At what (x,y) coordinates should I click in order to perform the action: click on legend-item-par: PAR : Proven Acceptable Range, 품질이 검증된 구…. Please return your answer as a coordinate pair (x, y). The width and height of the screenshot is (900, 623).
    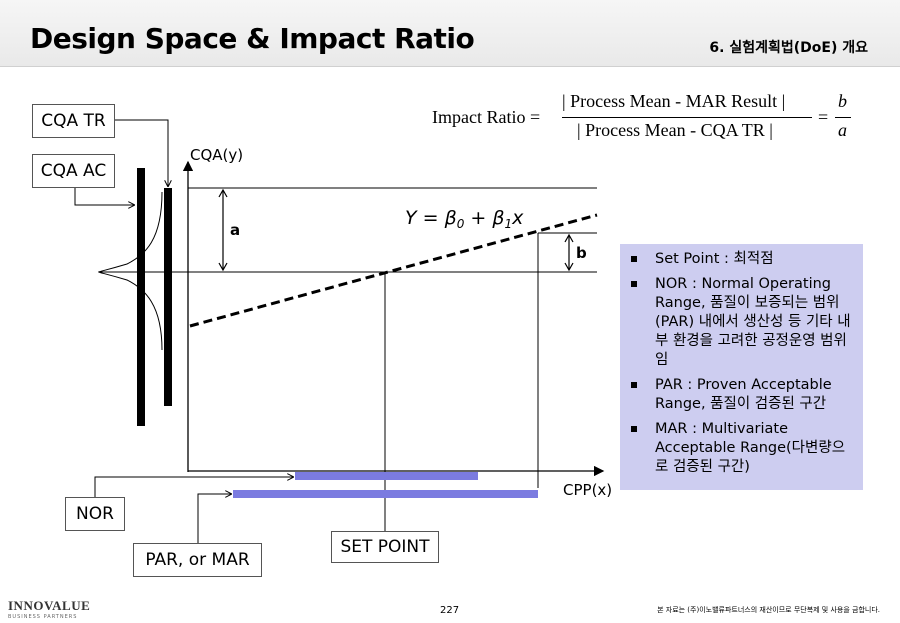
    Looking at the image, I should click on (741, 395).